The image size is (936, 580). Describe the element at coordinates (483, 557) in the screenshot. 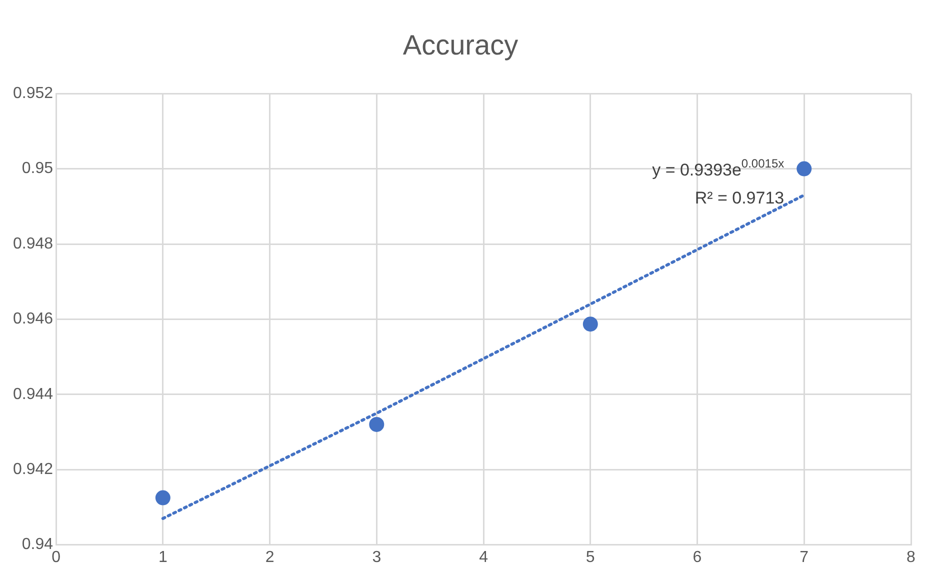

I see `x-tick-label: 4` at that location.